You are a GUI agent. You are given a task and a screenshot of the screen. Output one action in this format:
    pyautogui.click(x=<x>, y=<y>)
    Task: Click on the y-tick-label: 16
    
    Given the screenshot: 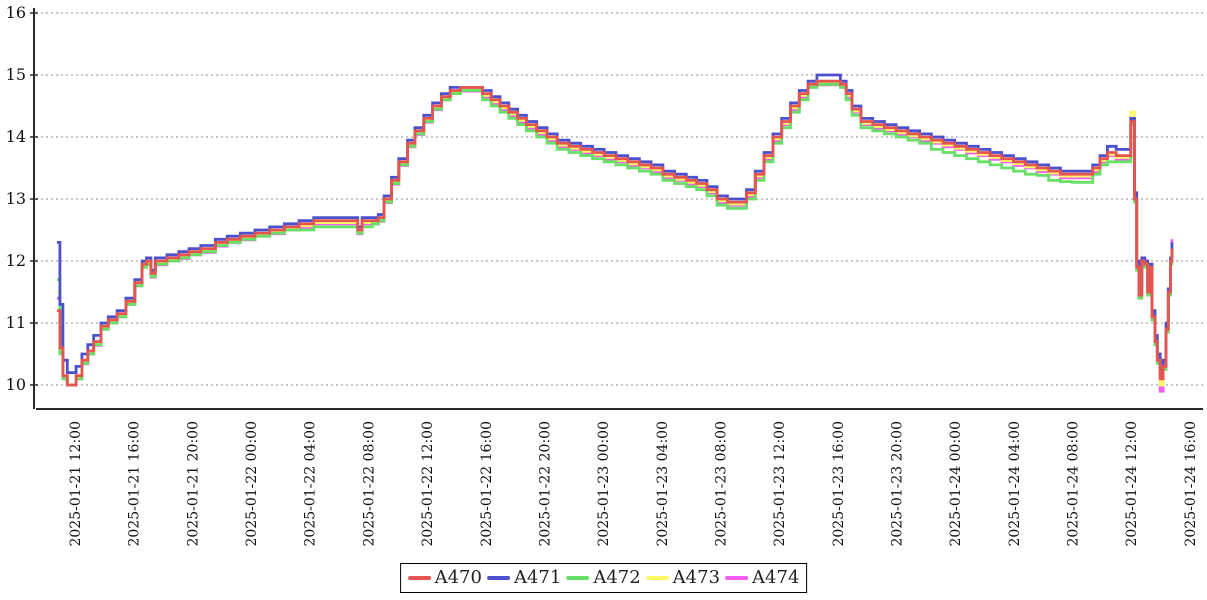 What is the action you would take?
    pyautogui.click(x=16, y=12)
    